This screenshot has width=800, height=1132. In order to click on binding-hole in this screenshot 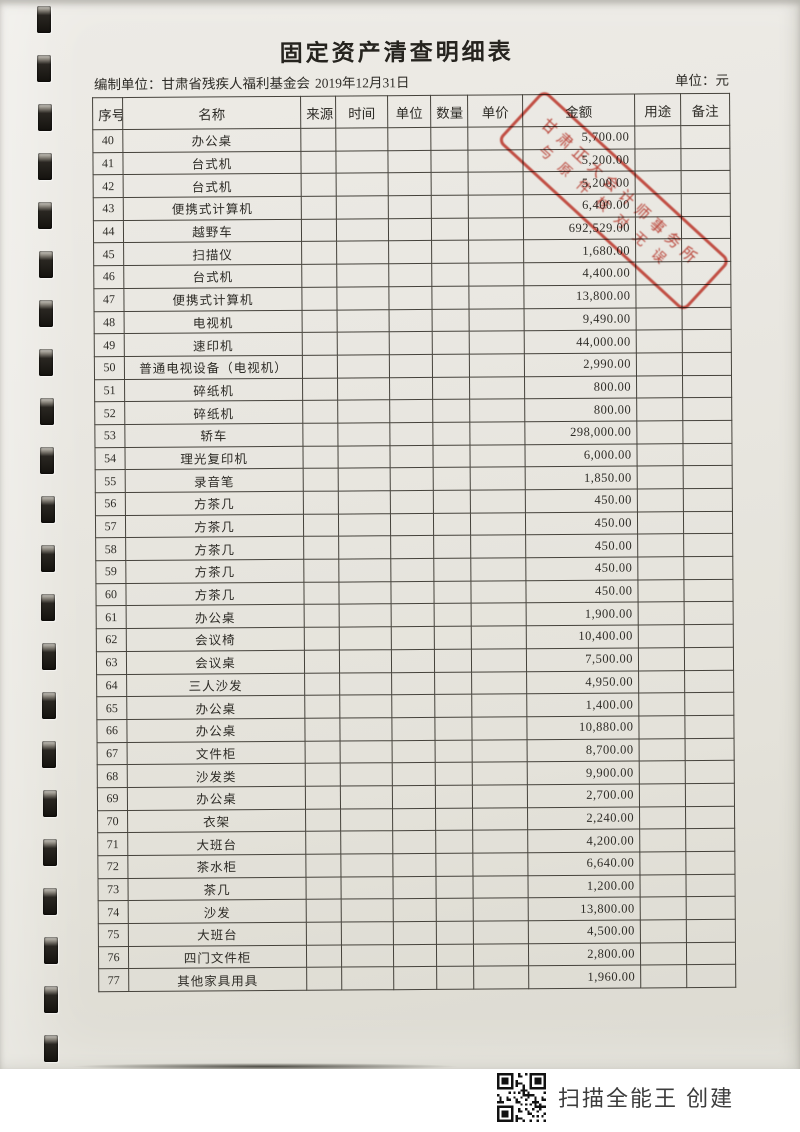, I will do `click(45, 166)`.